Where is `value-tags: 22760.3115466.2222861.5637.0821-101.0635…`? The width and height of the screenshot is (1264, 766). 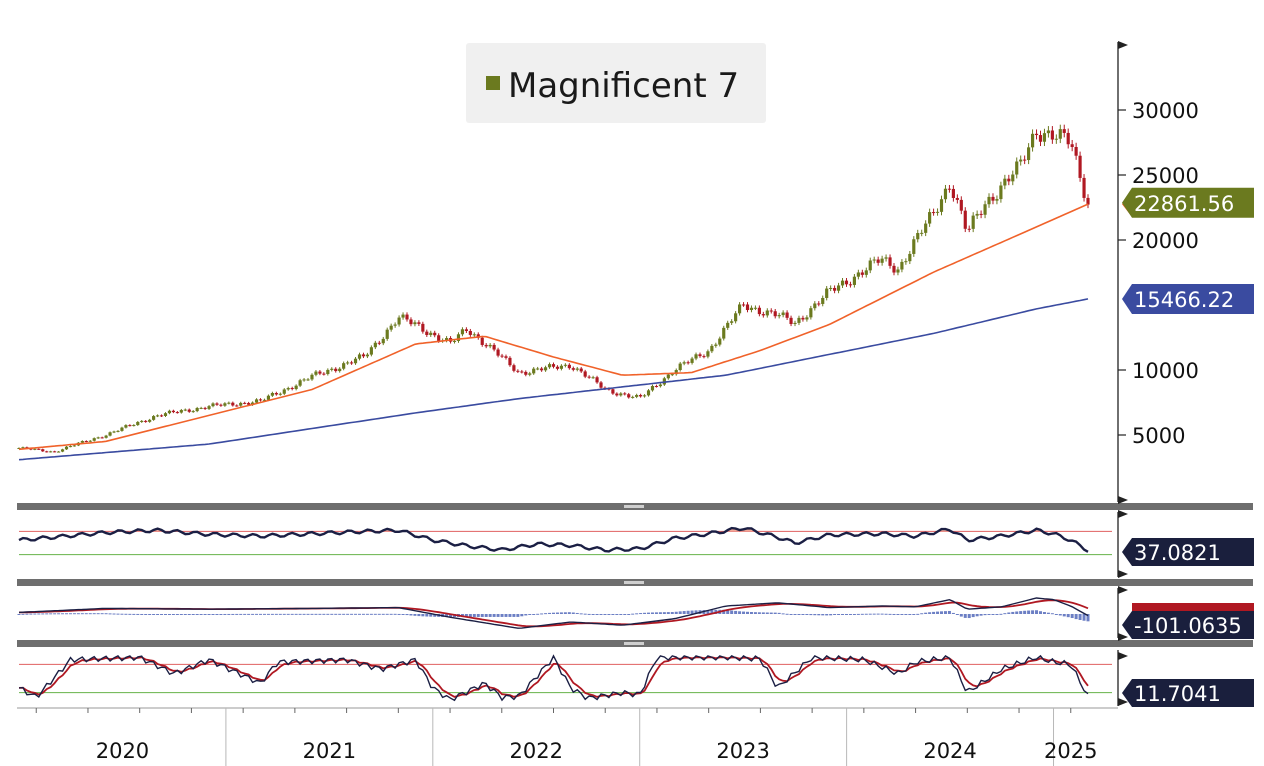 value-tags: 22760.3115466.2222861.5637.0821-101.0635… is located at coordinates (1188, 447).